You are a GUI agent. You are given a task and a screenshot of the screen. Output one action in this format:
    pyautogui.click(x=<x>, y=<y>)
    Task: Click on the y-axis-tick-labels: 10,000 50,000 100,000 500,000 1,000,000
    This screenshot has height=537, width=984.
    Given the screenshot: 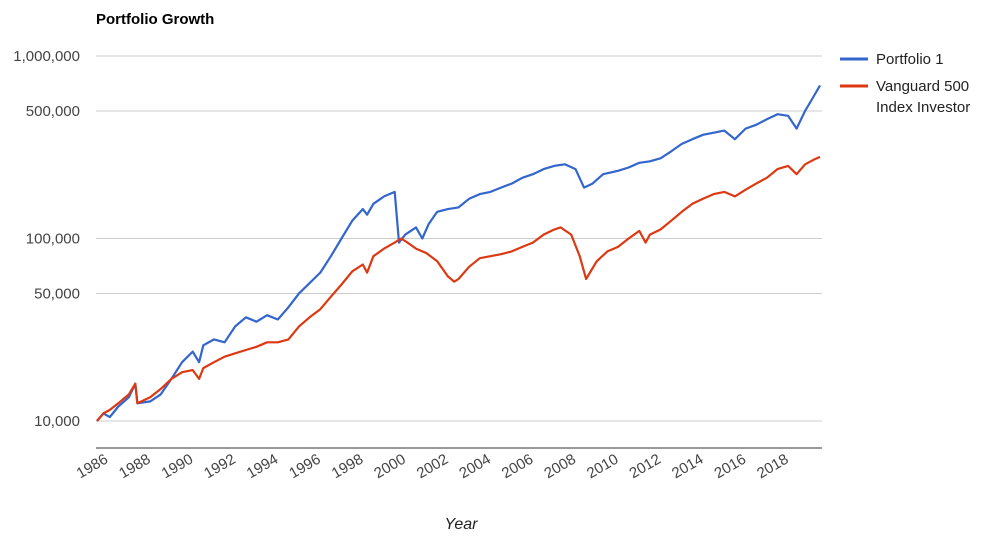 What is the action you would take?
    pyautogui.click(x=46, y=239)
    